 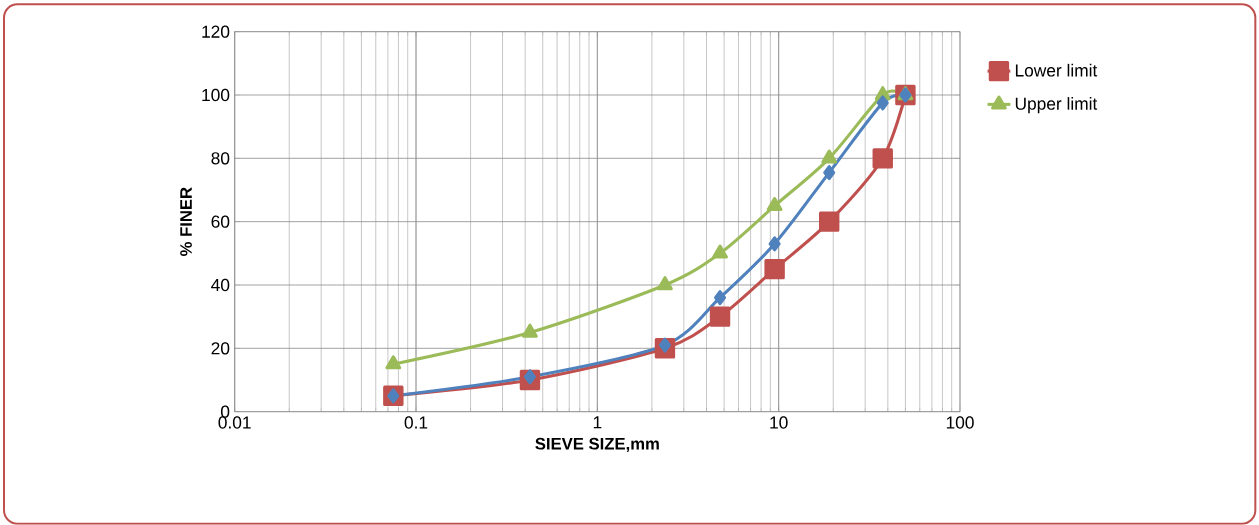 I want to click on x-tick-label: 0.1, so click(x=416, y=422).